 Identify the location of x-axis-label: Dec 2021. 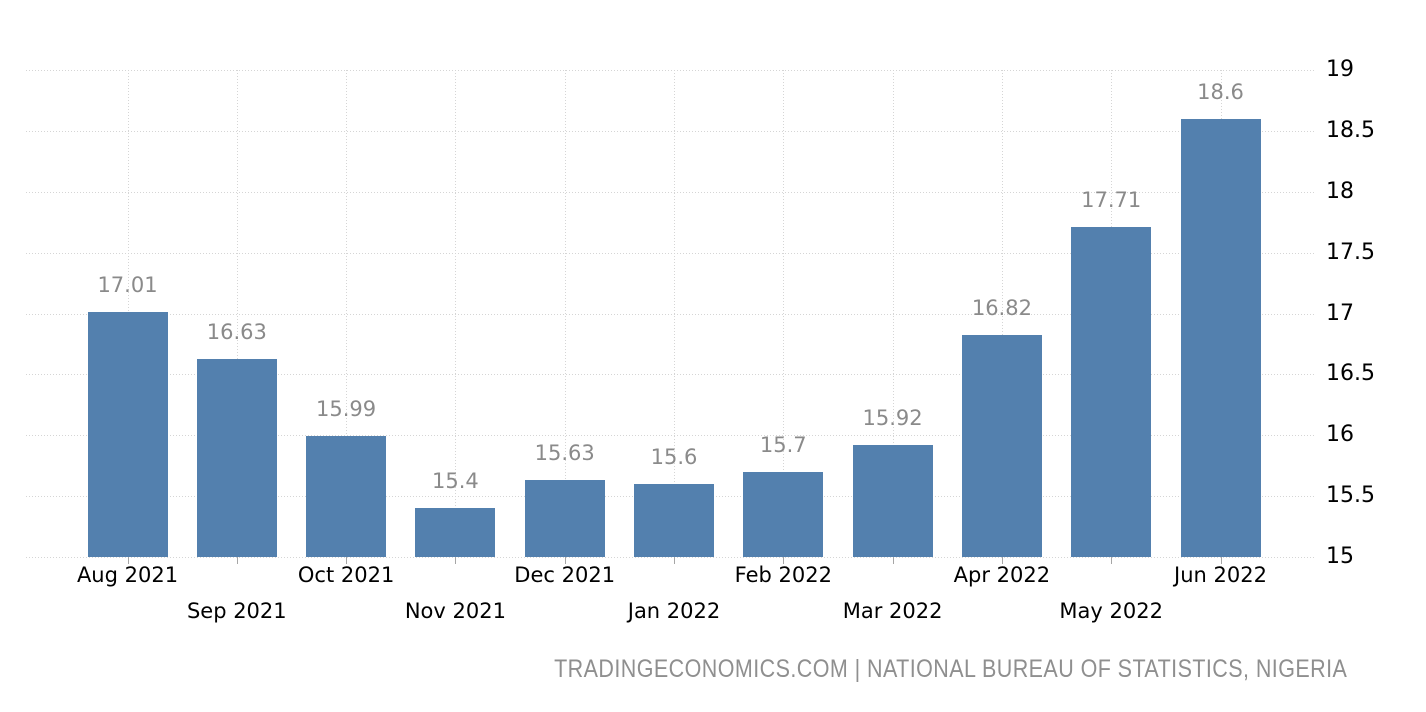
(565, 575).